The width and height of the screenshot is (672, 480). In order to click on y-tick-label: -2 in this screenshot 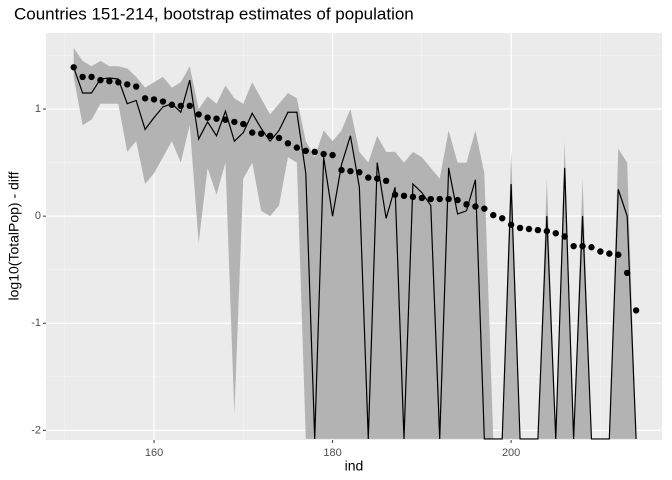, I will do `click(36, 430)`.